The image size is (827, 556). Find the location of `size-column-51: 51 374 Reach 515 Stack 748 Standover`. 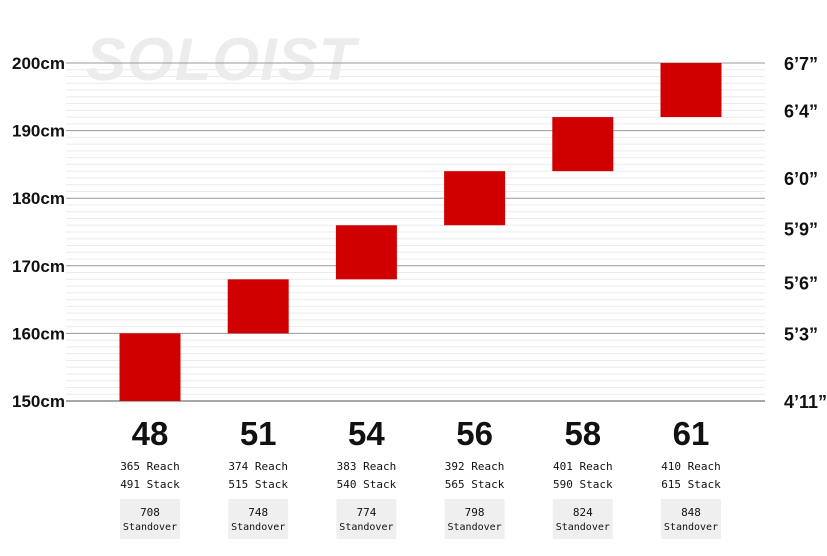

size-column-51: 51 374 Reach 515 Stack 748 Standover is located at coordinates (258, 477).